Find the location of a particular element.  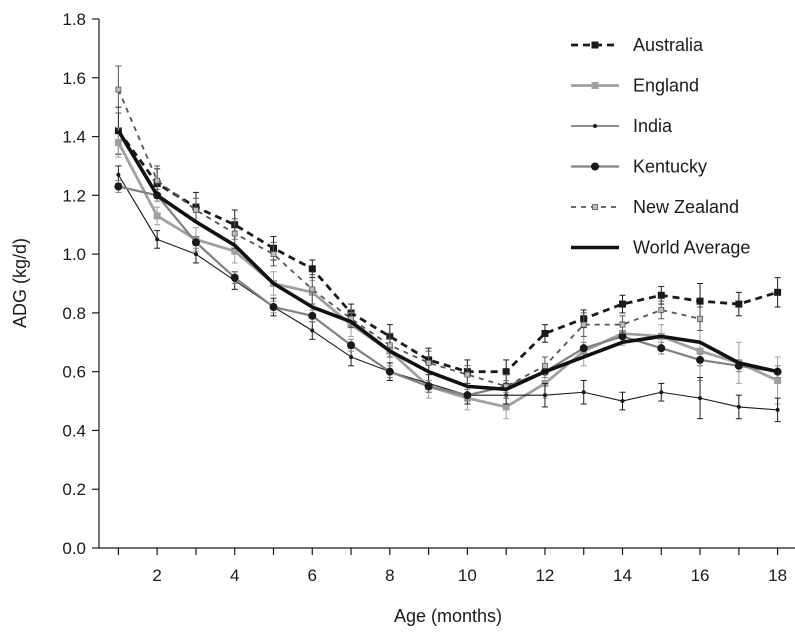

y-tick-label: 0.4 is located at coordinates (74, 430).